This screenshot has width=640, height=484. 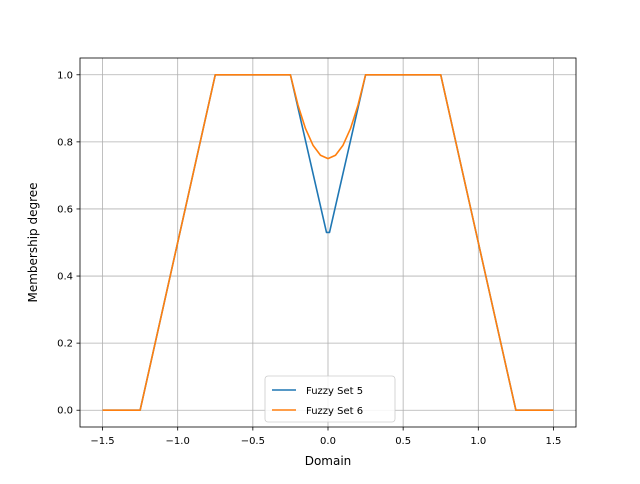 I want to click on legend: Fuzzy Set 5 Fuzzy Set 6, so click(x=330, y=399).